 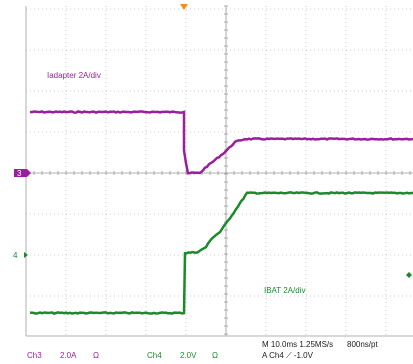 What do you see at coordinates (74, 75) in the screenshot?
I see `ch3-trace-label: Iadapter 2A/div` at bounding box center [74, 75].